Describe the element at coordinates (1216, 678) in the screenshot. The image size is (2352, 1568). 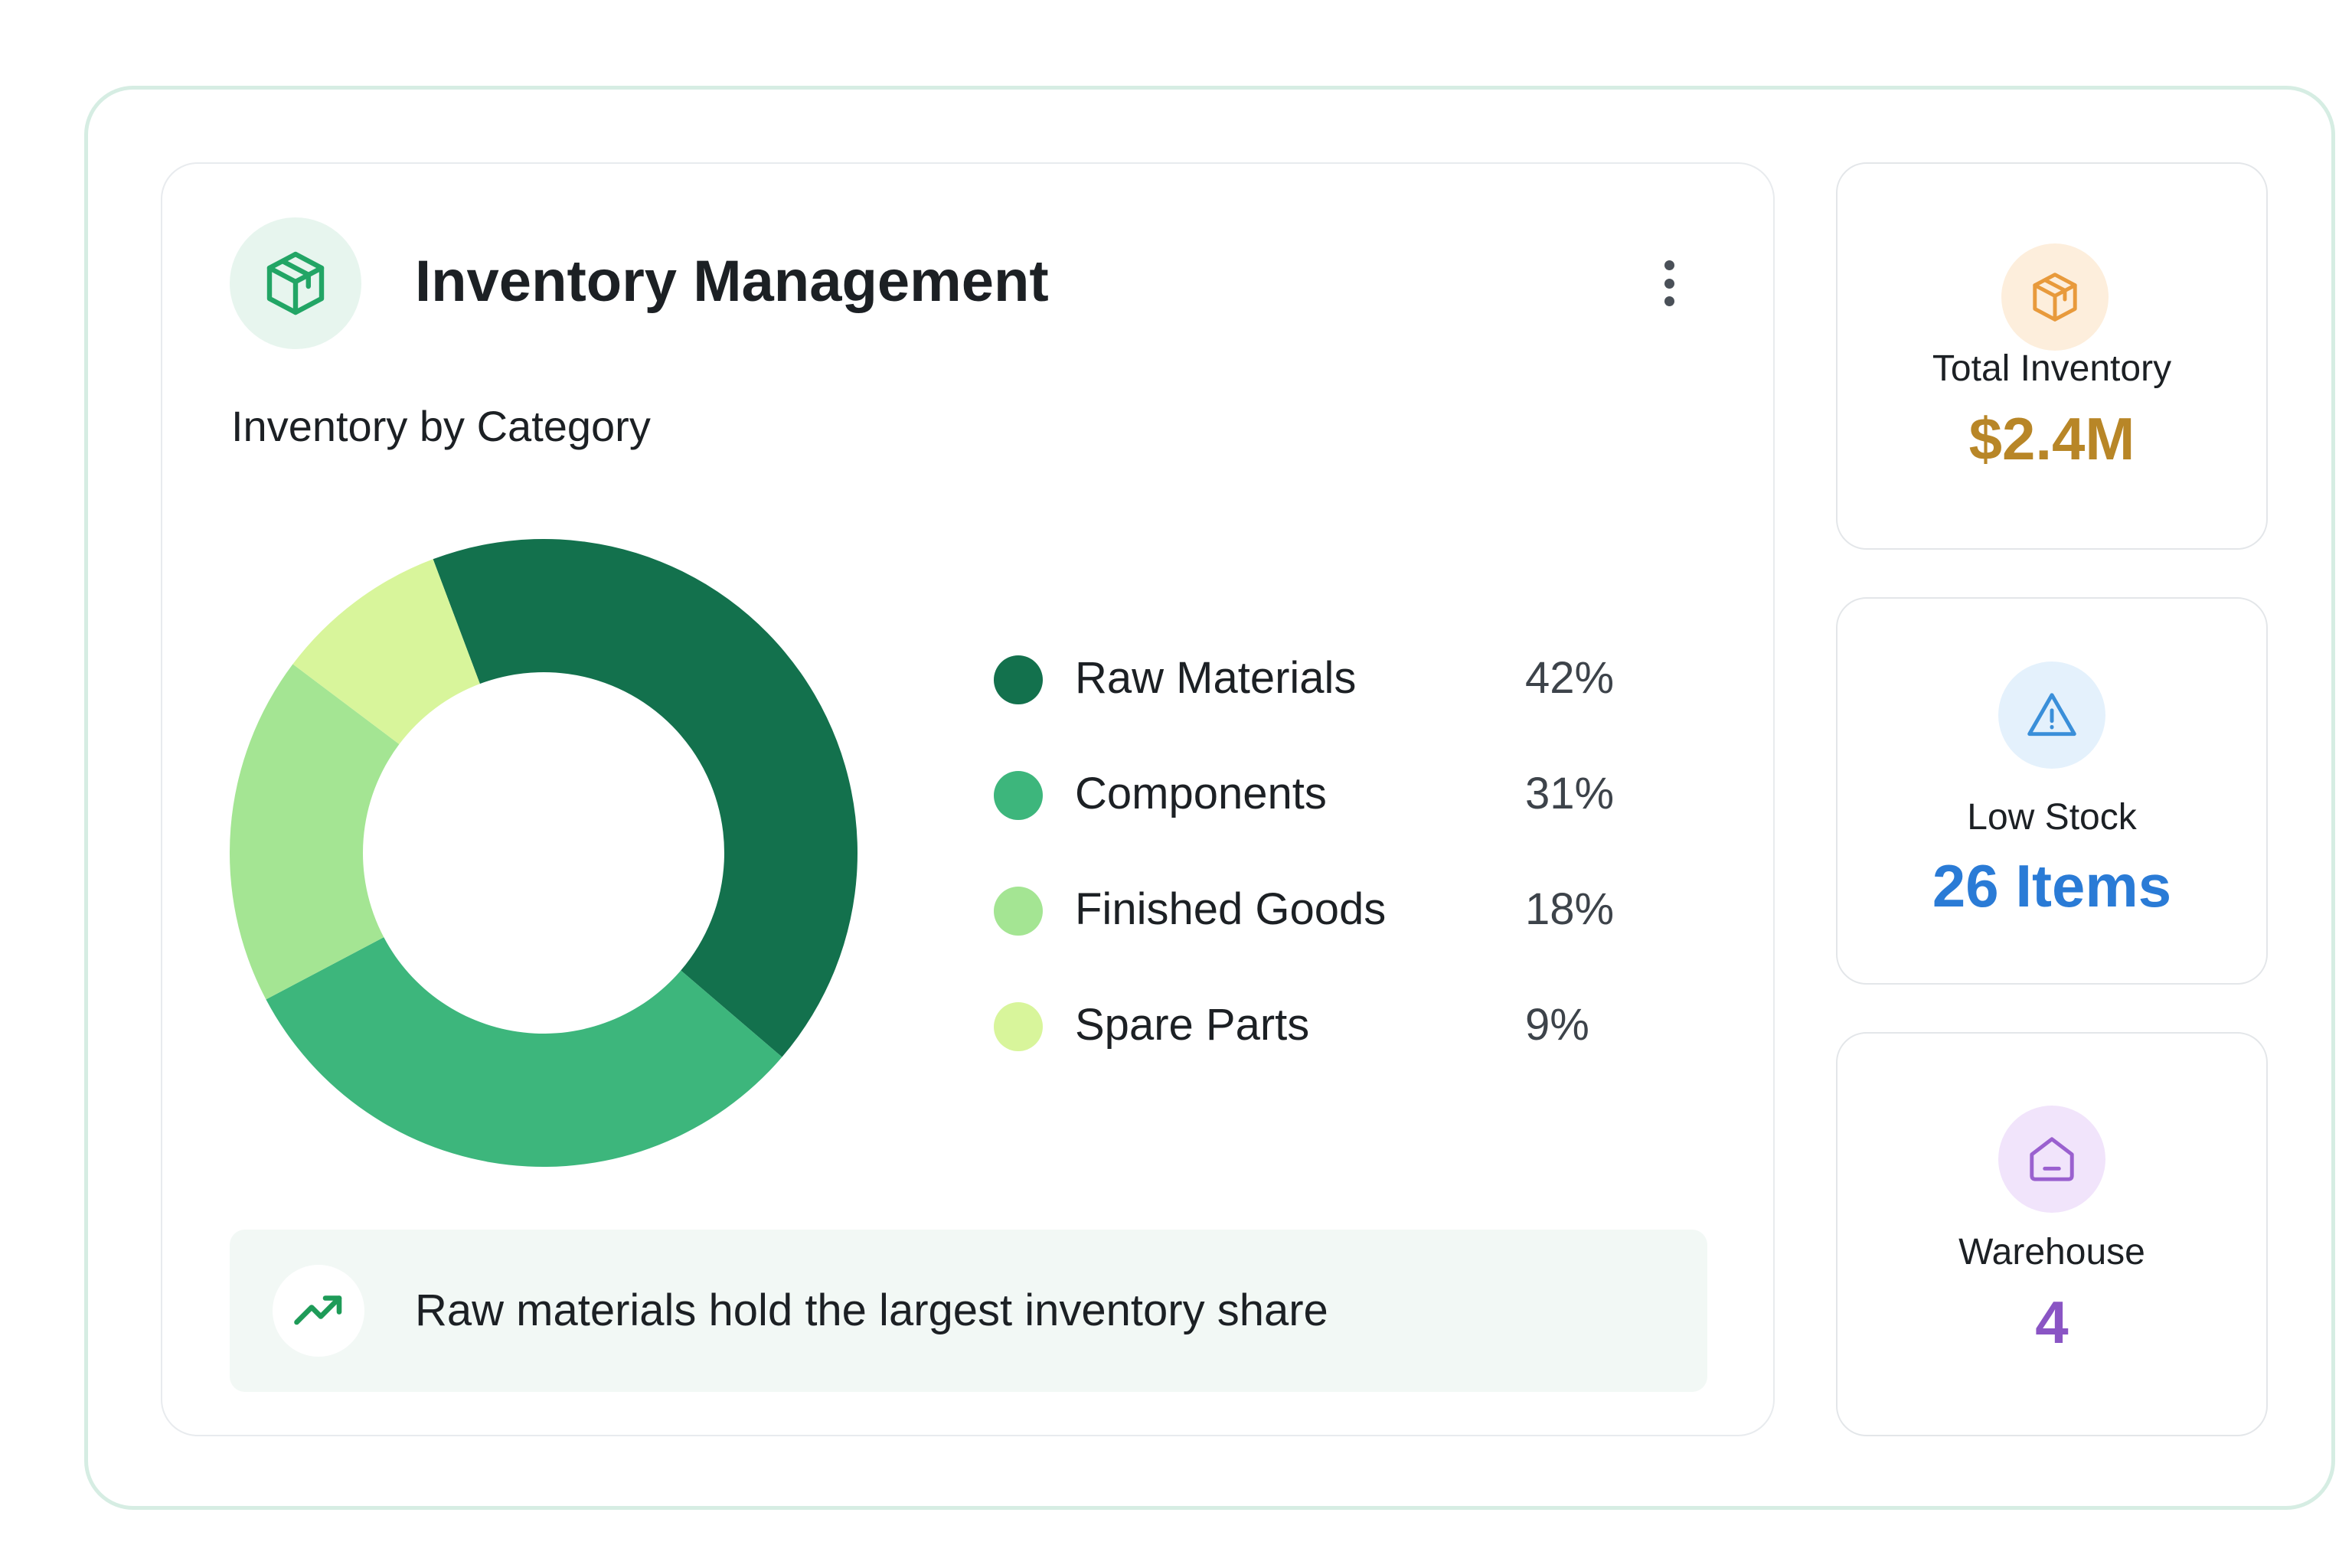
I see `legend-label: Raw Materials` at that location.